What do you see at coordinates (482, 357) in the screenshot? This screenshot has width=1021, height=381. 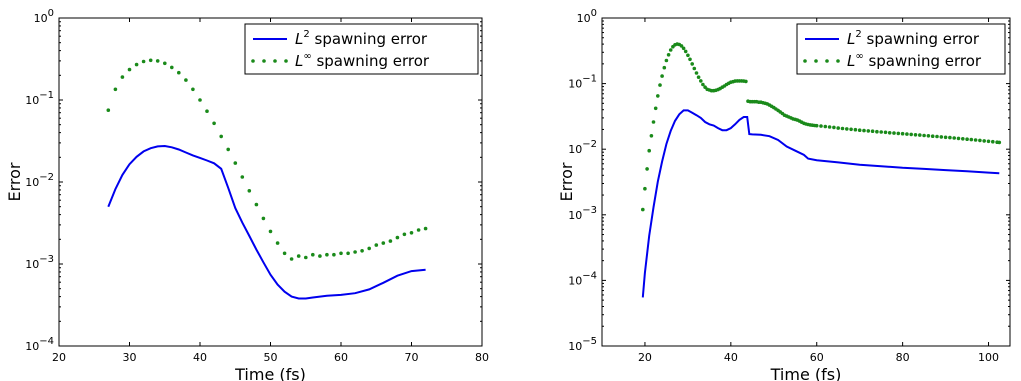 I see `x-tick-label: 80` at bounding box center [482, 357].